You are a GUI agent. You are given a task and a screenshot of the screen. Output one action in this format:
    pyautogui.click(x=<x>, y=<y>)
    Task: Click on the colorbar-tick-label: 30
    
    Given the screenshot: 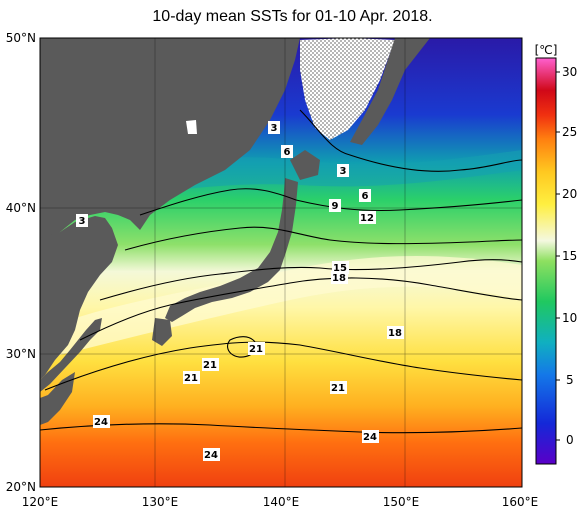 What is the action you would take?
    pyautogui.click(x=569, y=72)
    